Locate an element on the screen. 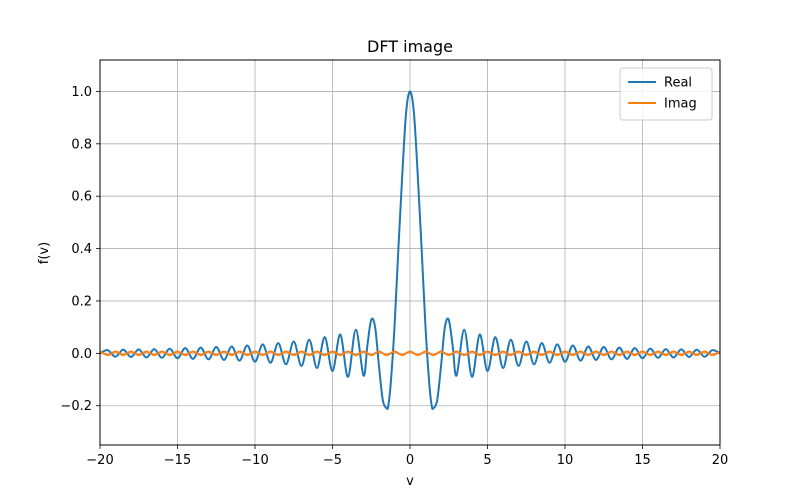 The height and width of the screenshot is (500, 800). x-tick-label: 5 is located at coordinates (487, 460).